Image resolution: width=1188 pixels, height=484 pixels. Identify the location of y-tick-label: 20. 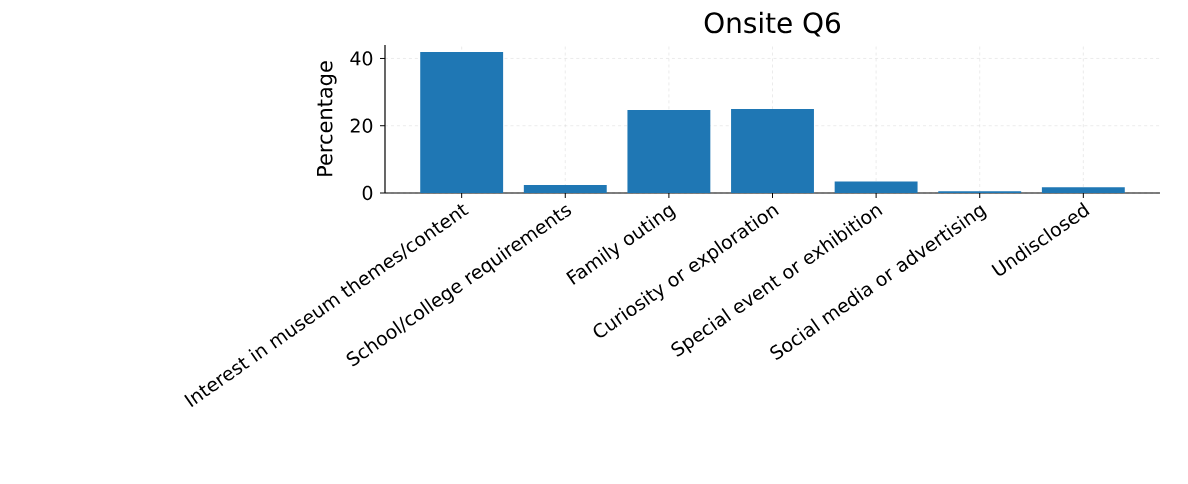
(361, 125).